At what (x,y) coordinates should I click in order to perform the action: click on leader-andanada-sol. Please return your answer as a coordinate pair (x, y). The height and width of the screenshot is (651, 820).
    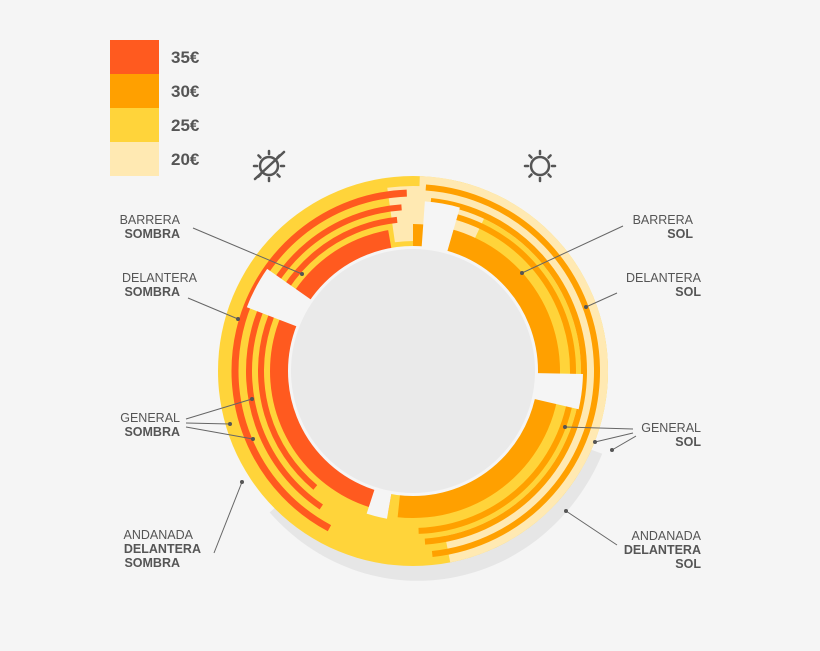
    Looking at the image, I should click on (591, 528).